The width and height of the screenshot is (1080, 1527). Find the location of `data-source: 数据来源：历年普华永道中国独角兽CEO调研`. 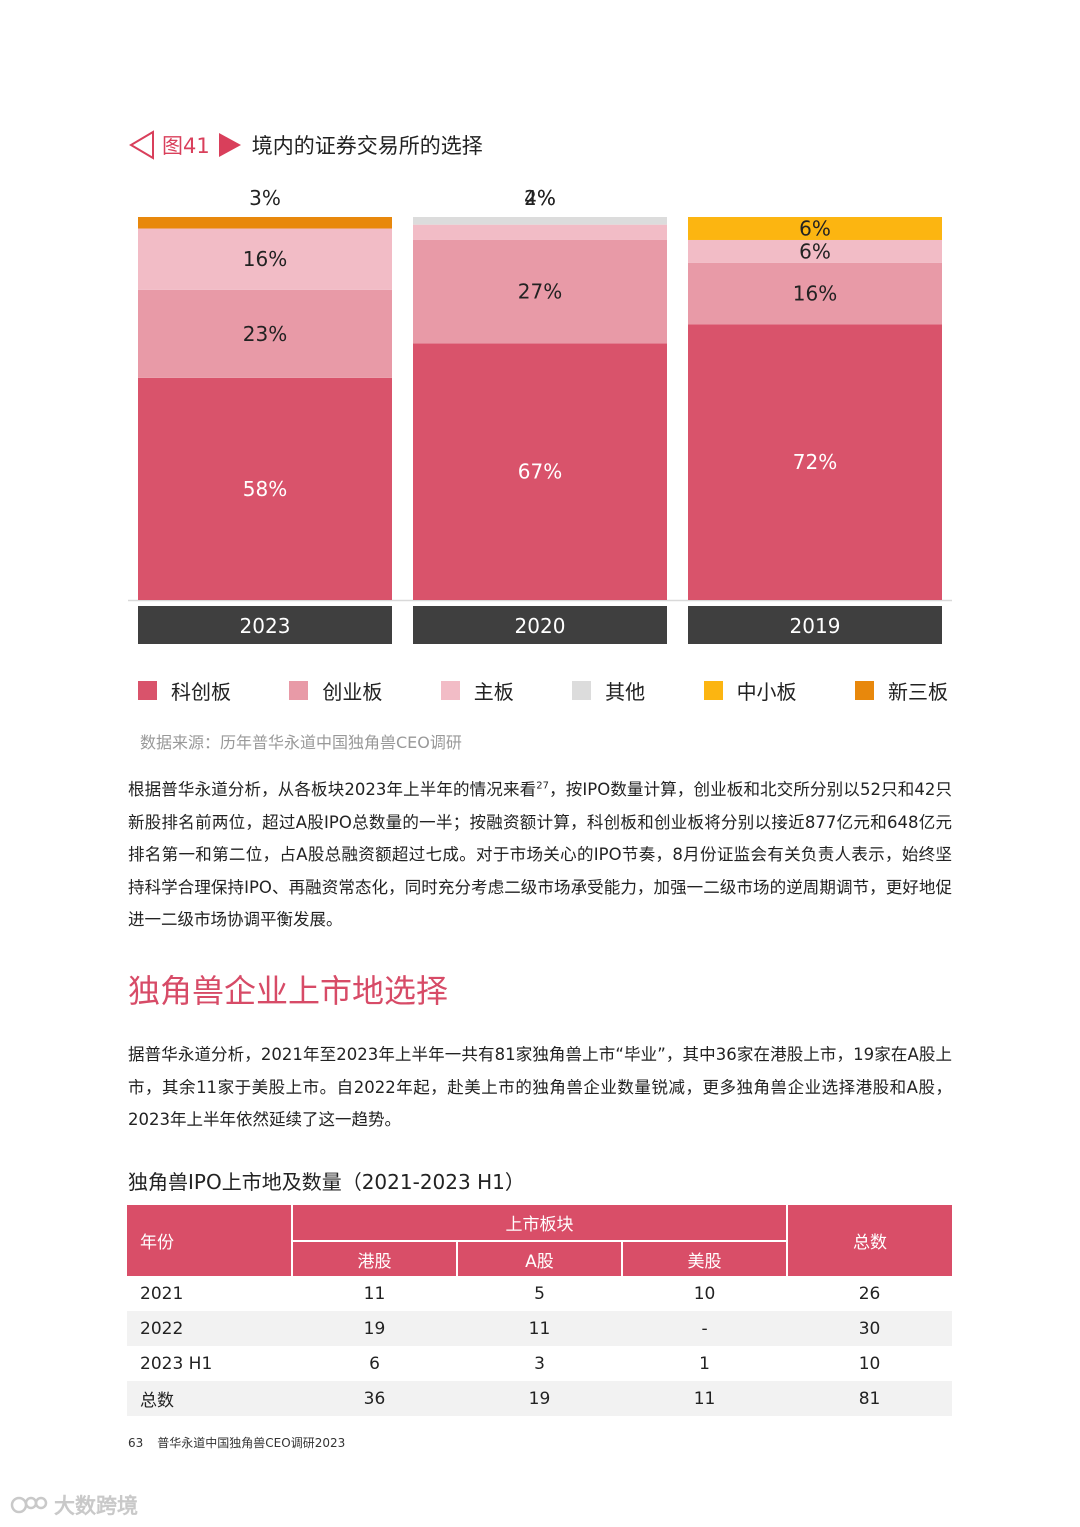

data-source: 数据来源：历年普华永道中国独角兽CEO调研 is located at coordinates (301, 742).